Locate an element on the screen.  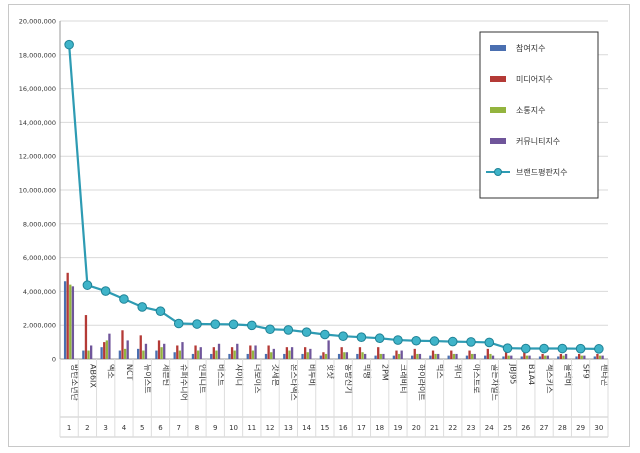
y-tick-label: 6,000,000 is located at coordinates (39, 258).